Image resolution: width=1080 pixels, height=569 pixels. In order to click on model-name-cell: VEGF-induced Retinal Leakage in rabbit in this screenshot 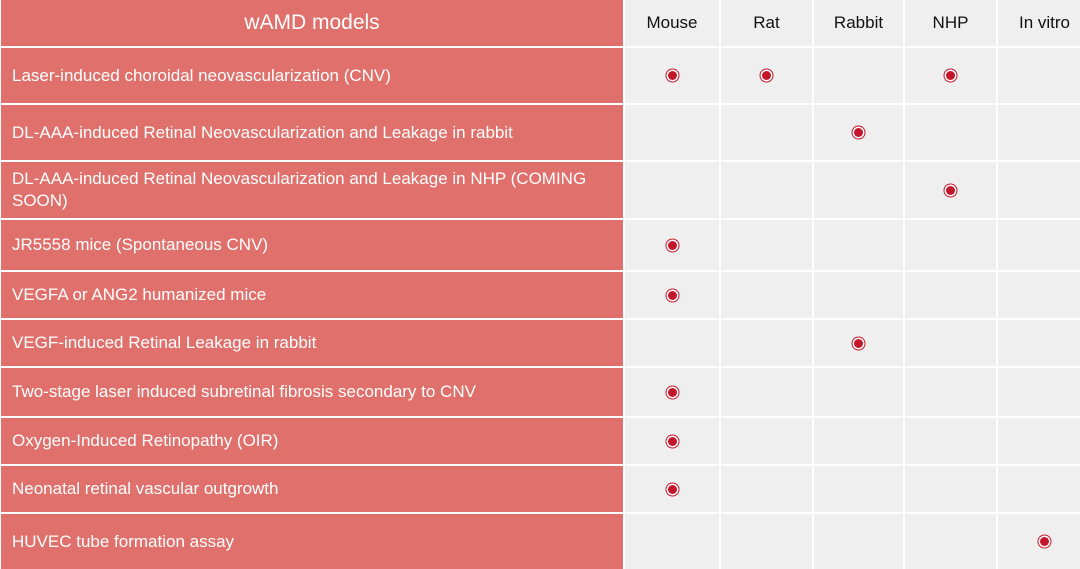, I will do `click(312, 343)`.